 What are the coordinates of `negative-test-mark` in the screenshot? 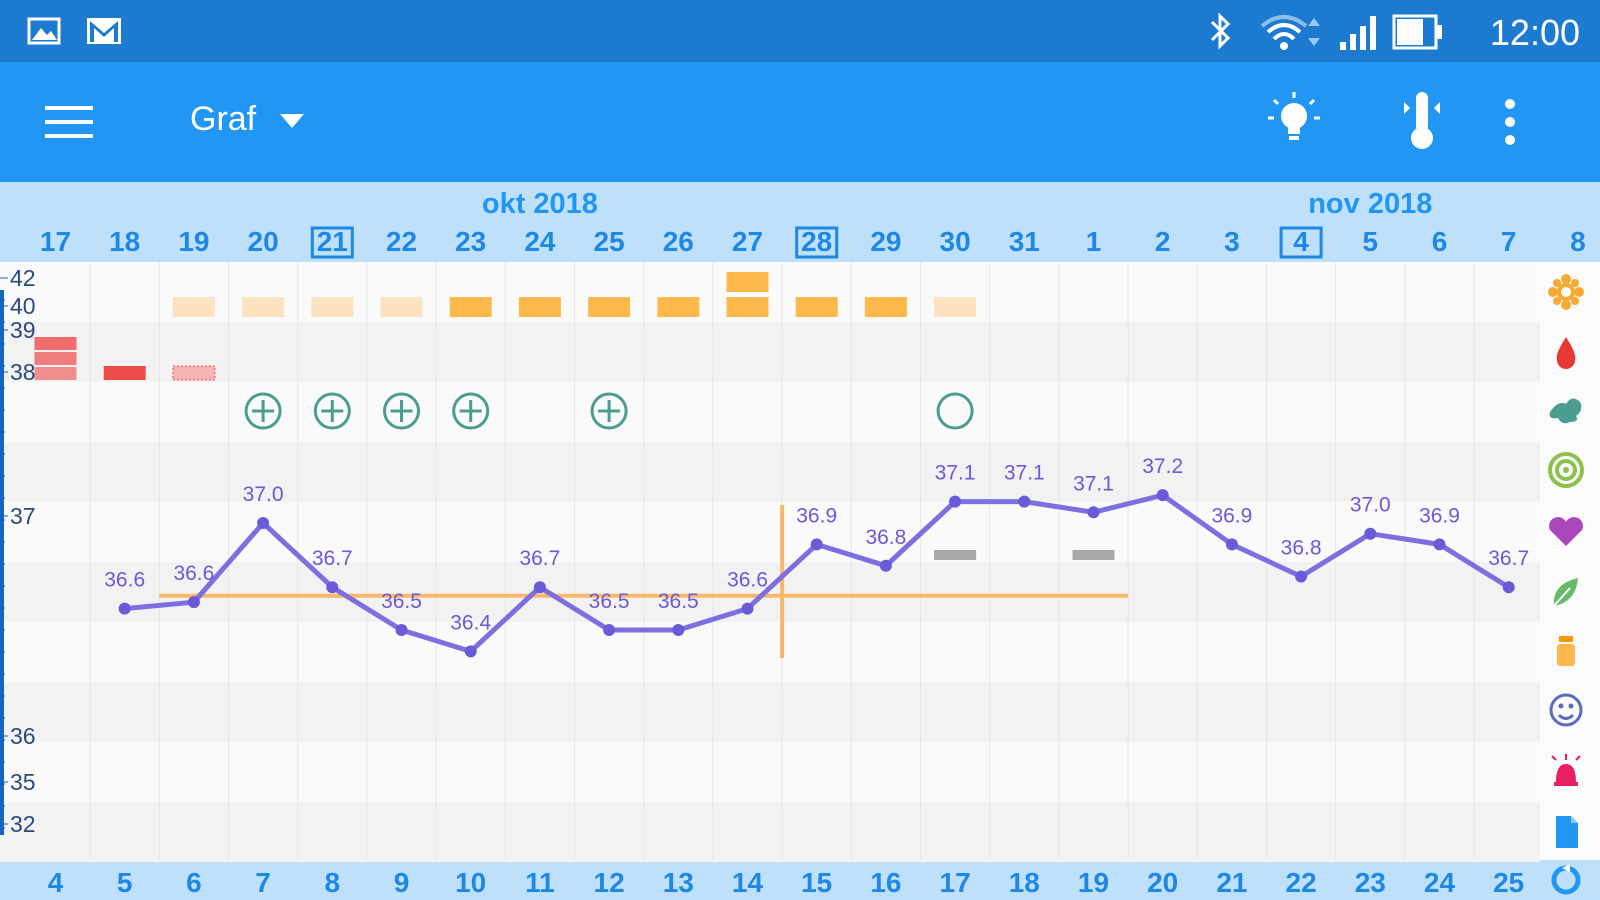 It's located at (955, 411).